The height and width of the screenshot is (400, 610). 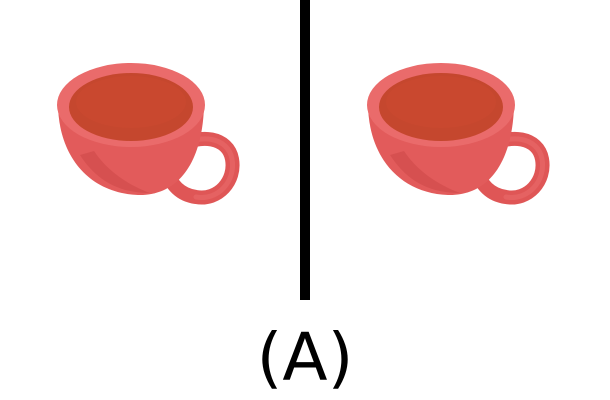 What do you see at coordinates (305, 357) in the screenshot?
I see `caption-label: (A)` at bounding box center [305, 357].